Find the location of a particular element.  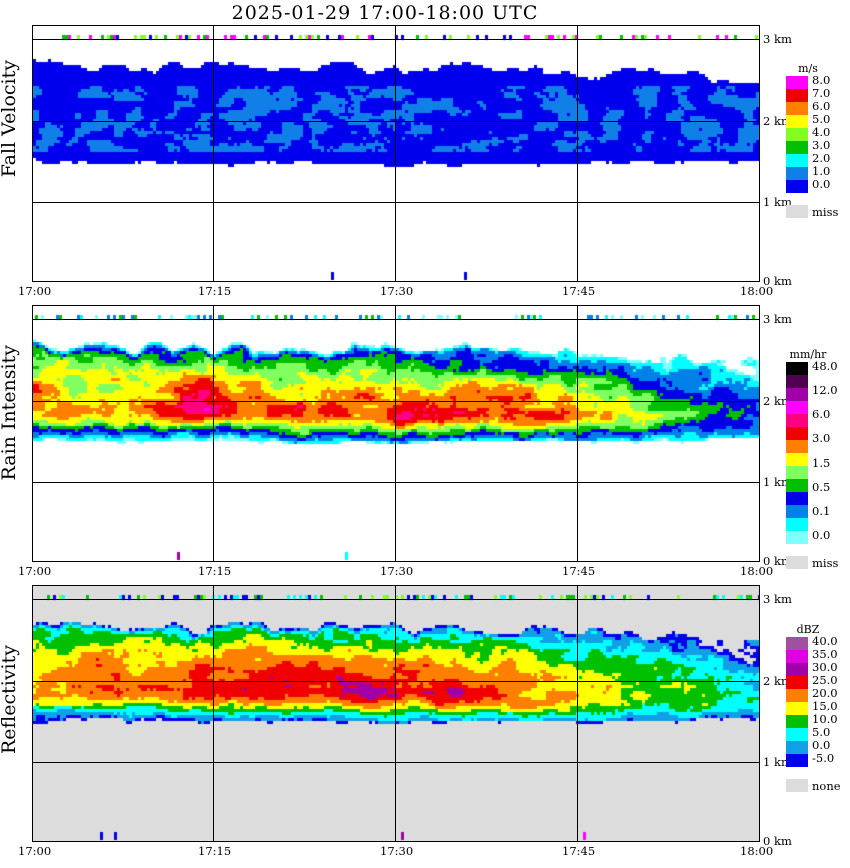

colorbar-tick-label: 35.0 is located at coordinates (825, 654).